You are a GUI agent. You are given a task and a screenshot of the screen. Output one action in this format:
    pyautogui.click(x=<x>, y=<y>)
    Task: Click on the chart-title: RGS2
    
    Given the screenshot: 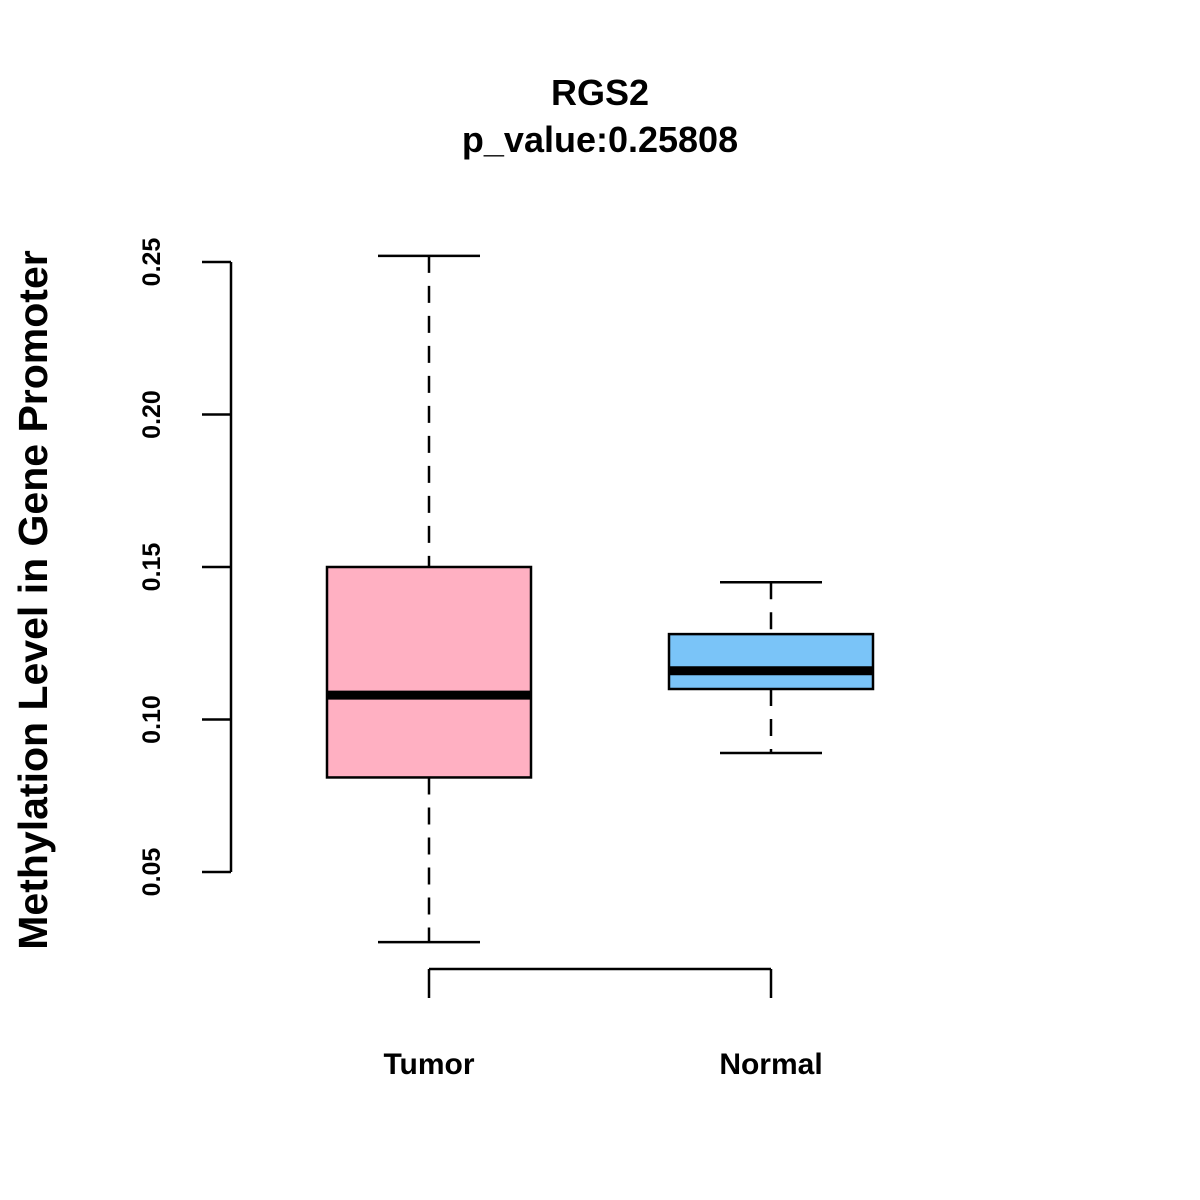 What is the action you would take?
    pyautogui.click(x=600, y=92)
    